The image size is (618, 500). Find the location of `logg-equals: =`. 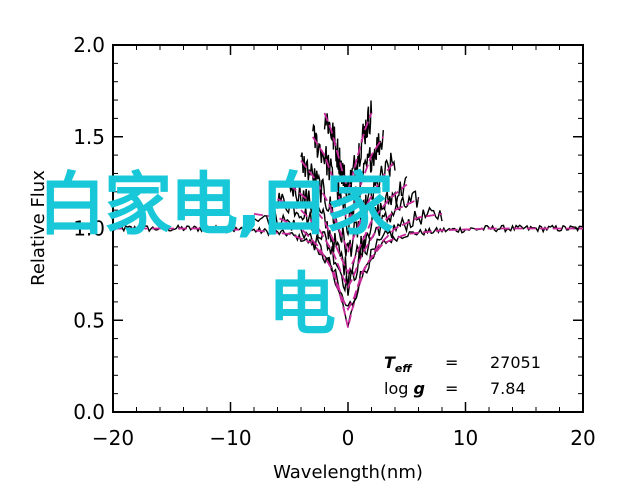

logg-equals: = is located at coordinates (451, 388).